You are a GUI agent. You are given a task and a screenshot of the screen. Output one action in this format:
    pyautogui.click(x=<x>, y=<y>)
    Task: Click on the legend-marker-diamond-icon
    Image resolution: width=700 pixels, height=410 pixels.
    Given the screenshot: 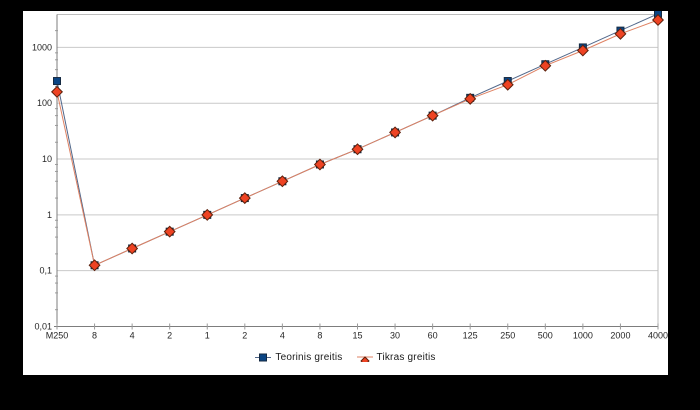 What is the action you would take?
    pyautogui.click(x=364, y=359)
    